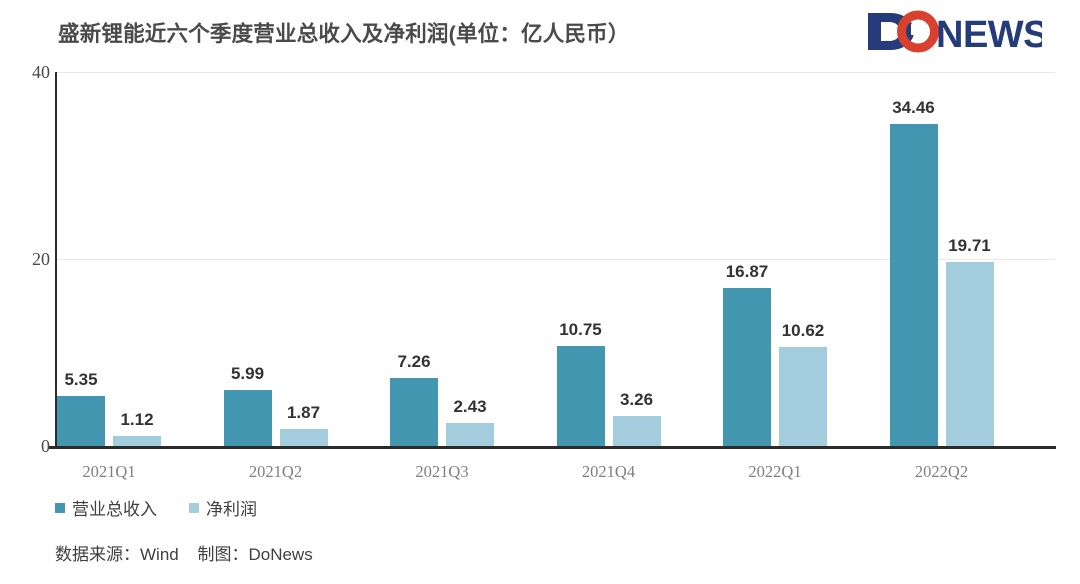 The height and width of the screenshot is (584, 1080). What do you see at coordinates (45, 446) in the screenshot?
I see `y-tick-0: 0` at bounding box center [45, 446].